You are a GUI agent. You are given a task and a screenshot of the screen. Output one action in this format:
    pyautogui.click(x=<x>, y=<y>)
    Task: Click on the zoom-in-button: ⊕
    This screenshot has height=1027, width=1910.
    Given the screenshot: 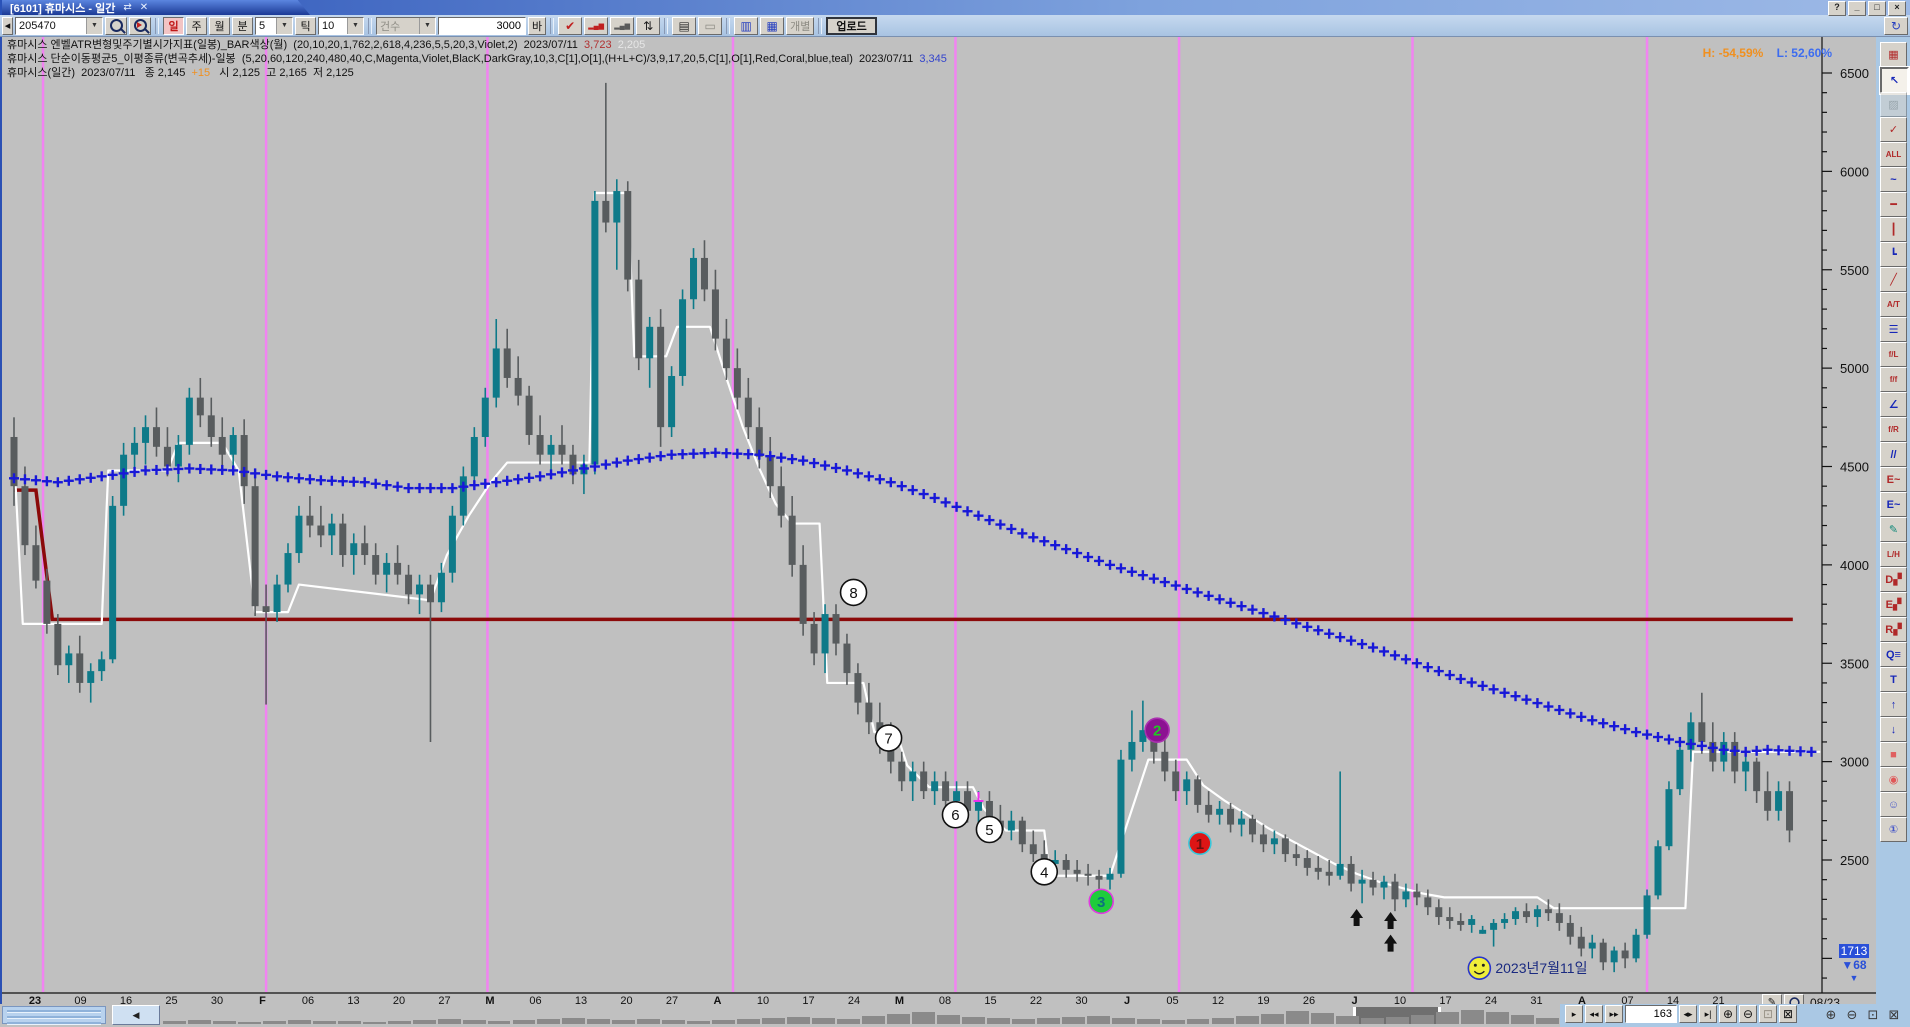 What is the action you would take?
    pyautogui.click(x=1728, y=1014)
    